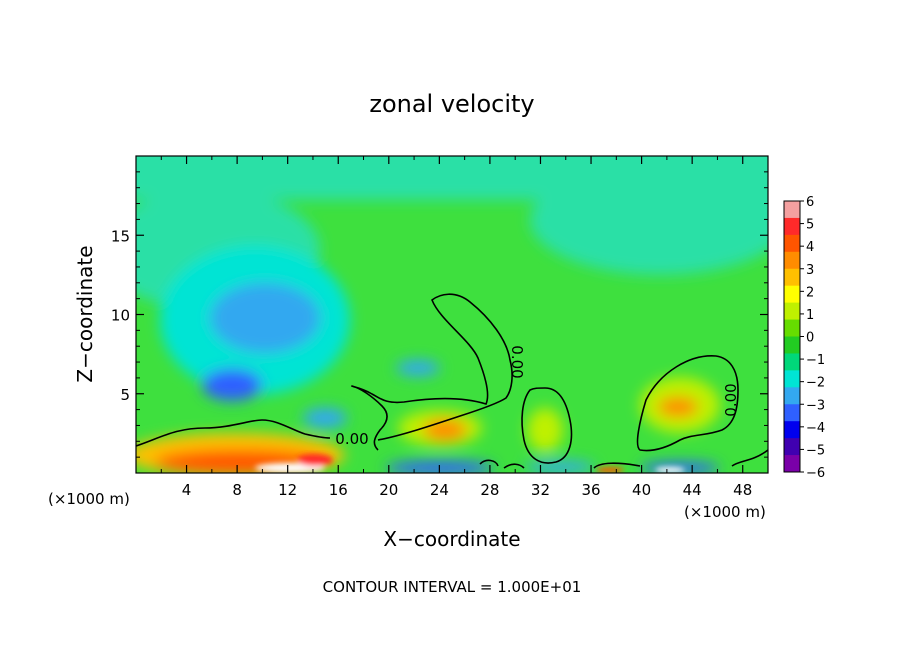  I want to click on contour-labels: 0.00 0.00 0.00, so click(537, 396).